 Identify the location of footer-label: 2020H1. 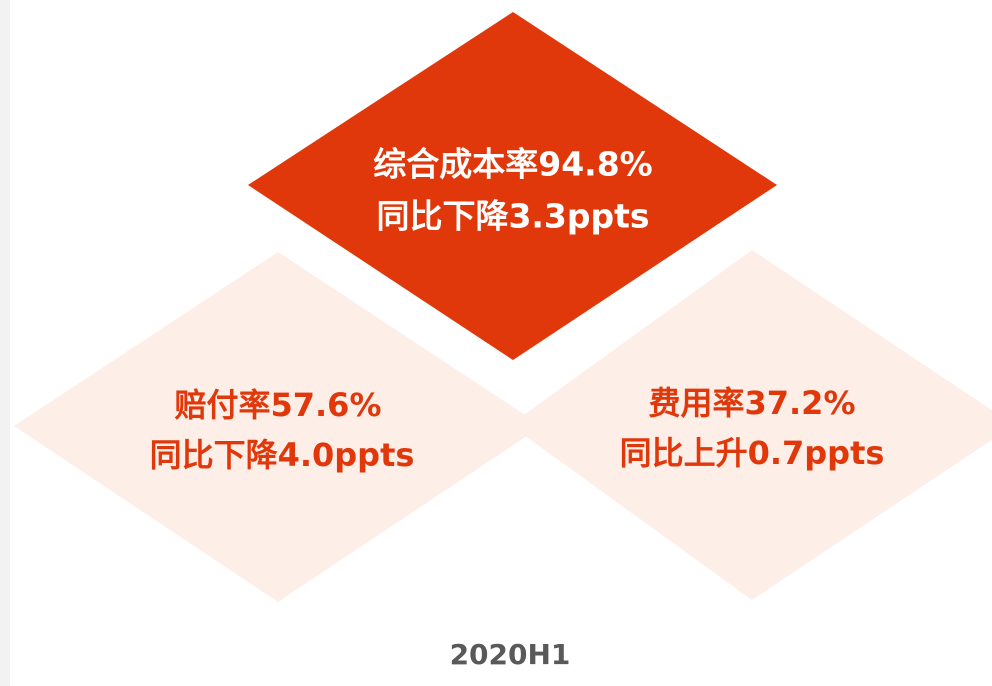
(510, 654).